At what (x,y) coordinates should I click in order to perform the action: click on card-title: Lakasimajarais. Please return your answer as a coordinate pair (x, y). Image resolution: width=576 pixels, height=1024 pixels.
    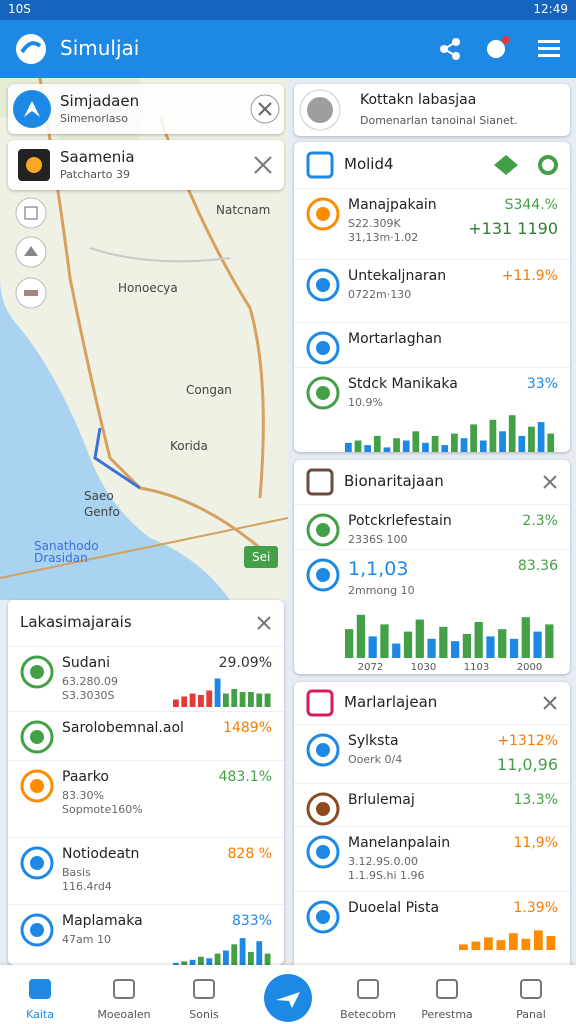
    Looking at the image, I should click on (76, 622).